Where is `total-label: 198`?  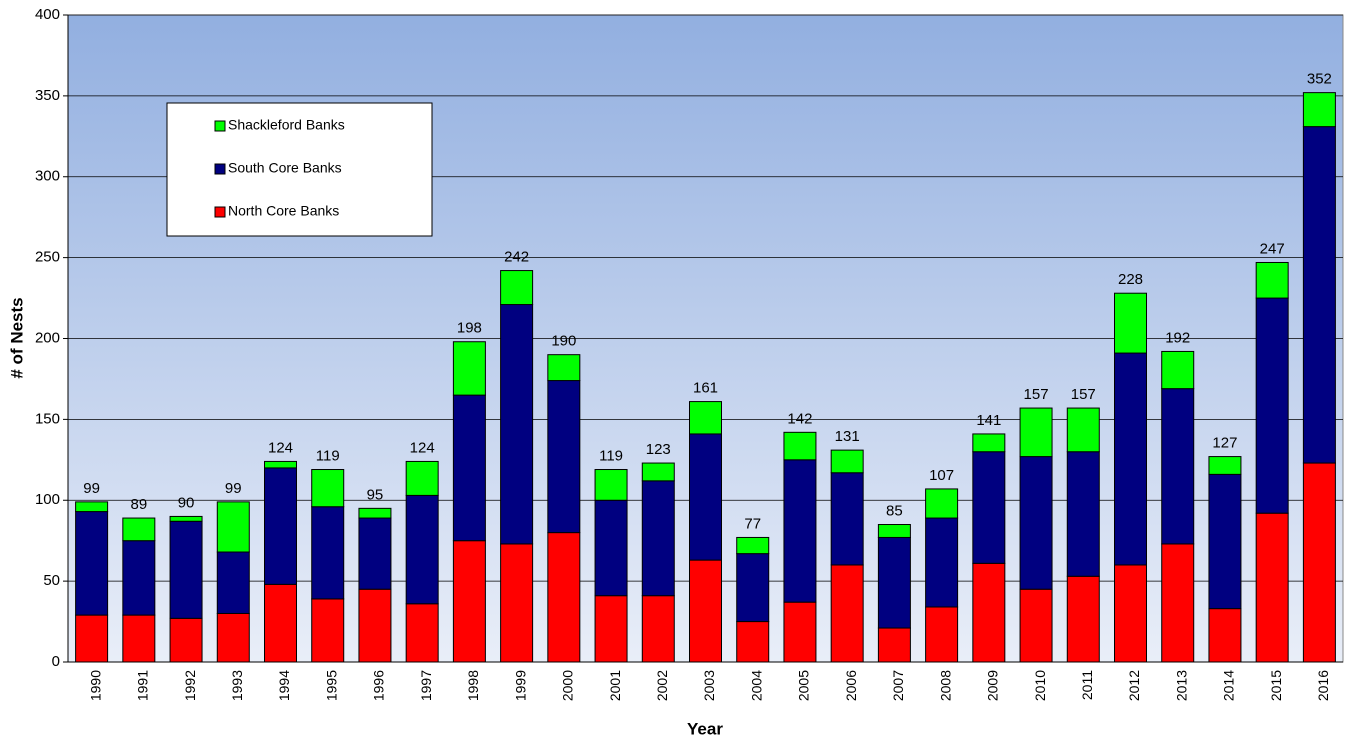 total-label: 198 is located at coordinates (469, 328).